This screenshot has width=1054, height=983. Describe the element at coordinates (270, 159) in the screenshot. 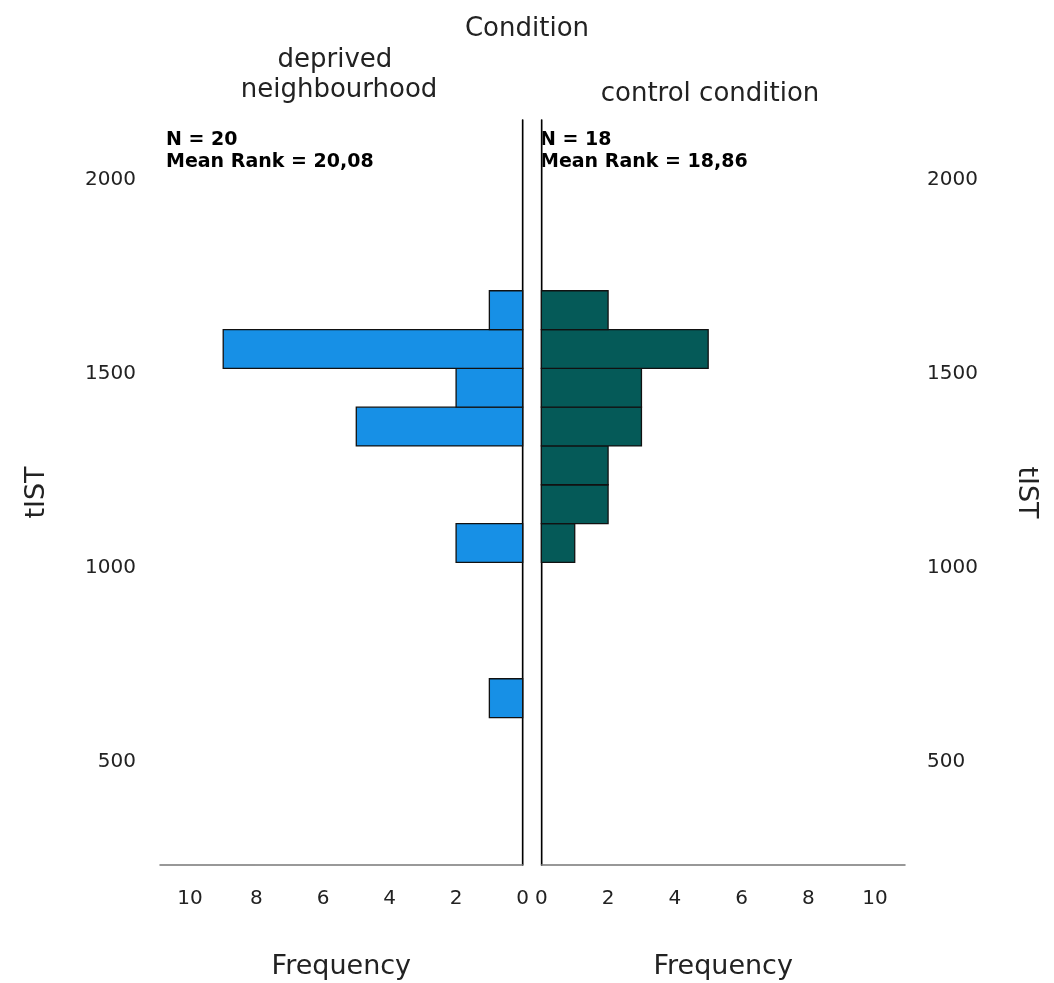

I see `annotation: Mean Rank = 20,08` at that location.